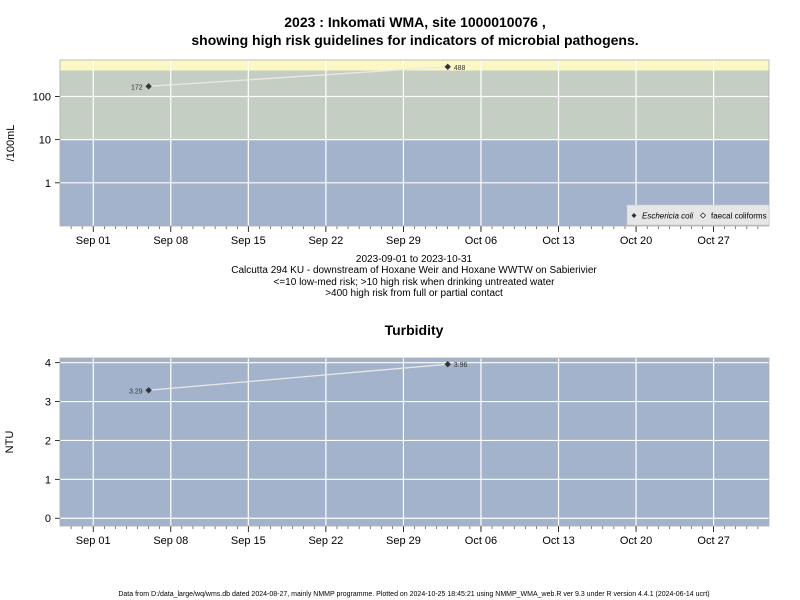 The height and width of the screenshot is (600, 800). Describe the element at coordinates (713, 241) in the screenshot. I see `chart1-x-tick-label: Oct 27` at that location.